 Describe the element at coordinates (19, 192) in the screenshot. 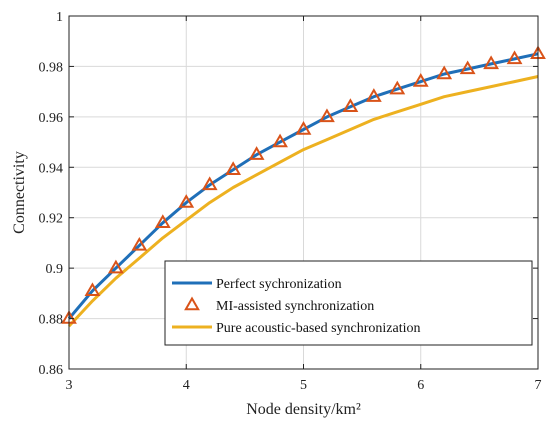

I see `y-axis-title: Connectivity` at that location.